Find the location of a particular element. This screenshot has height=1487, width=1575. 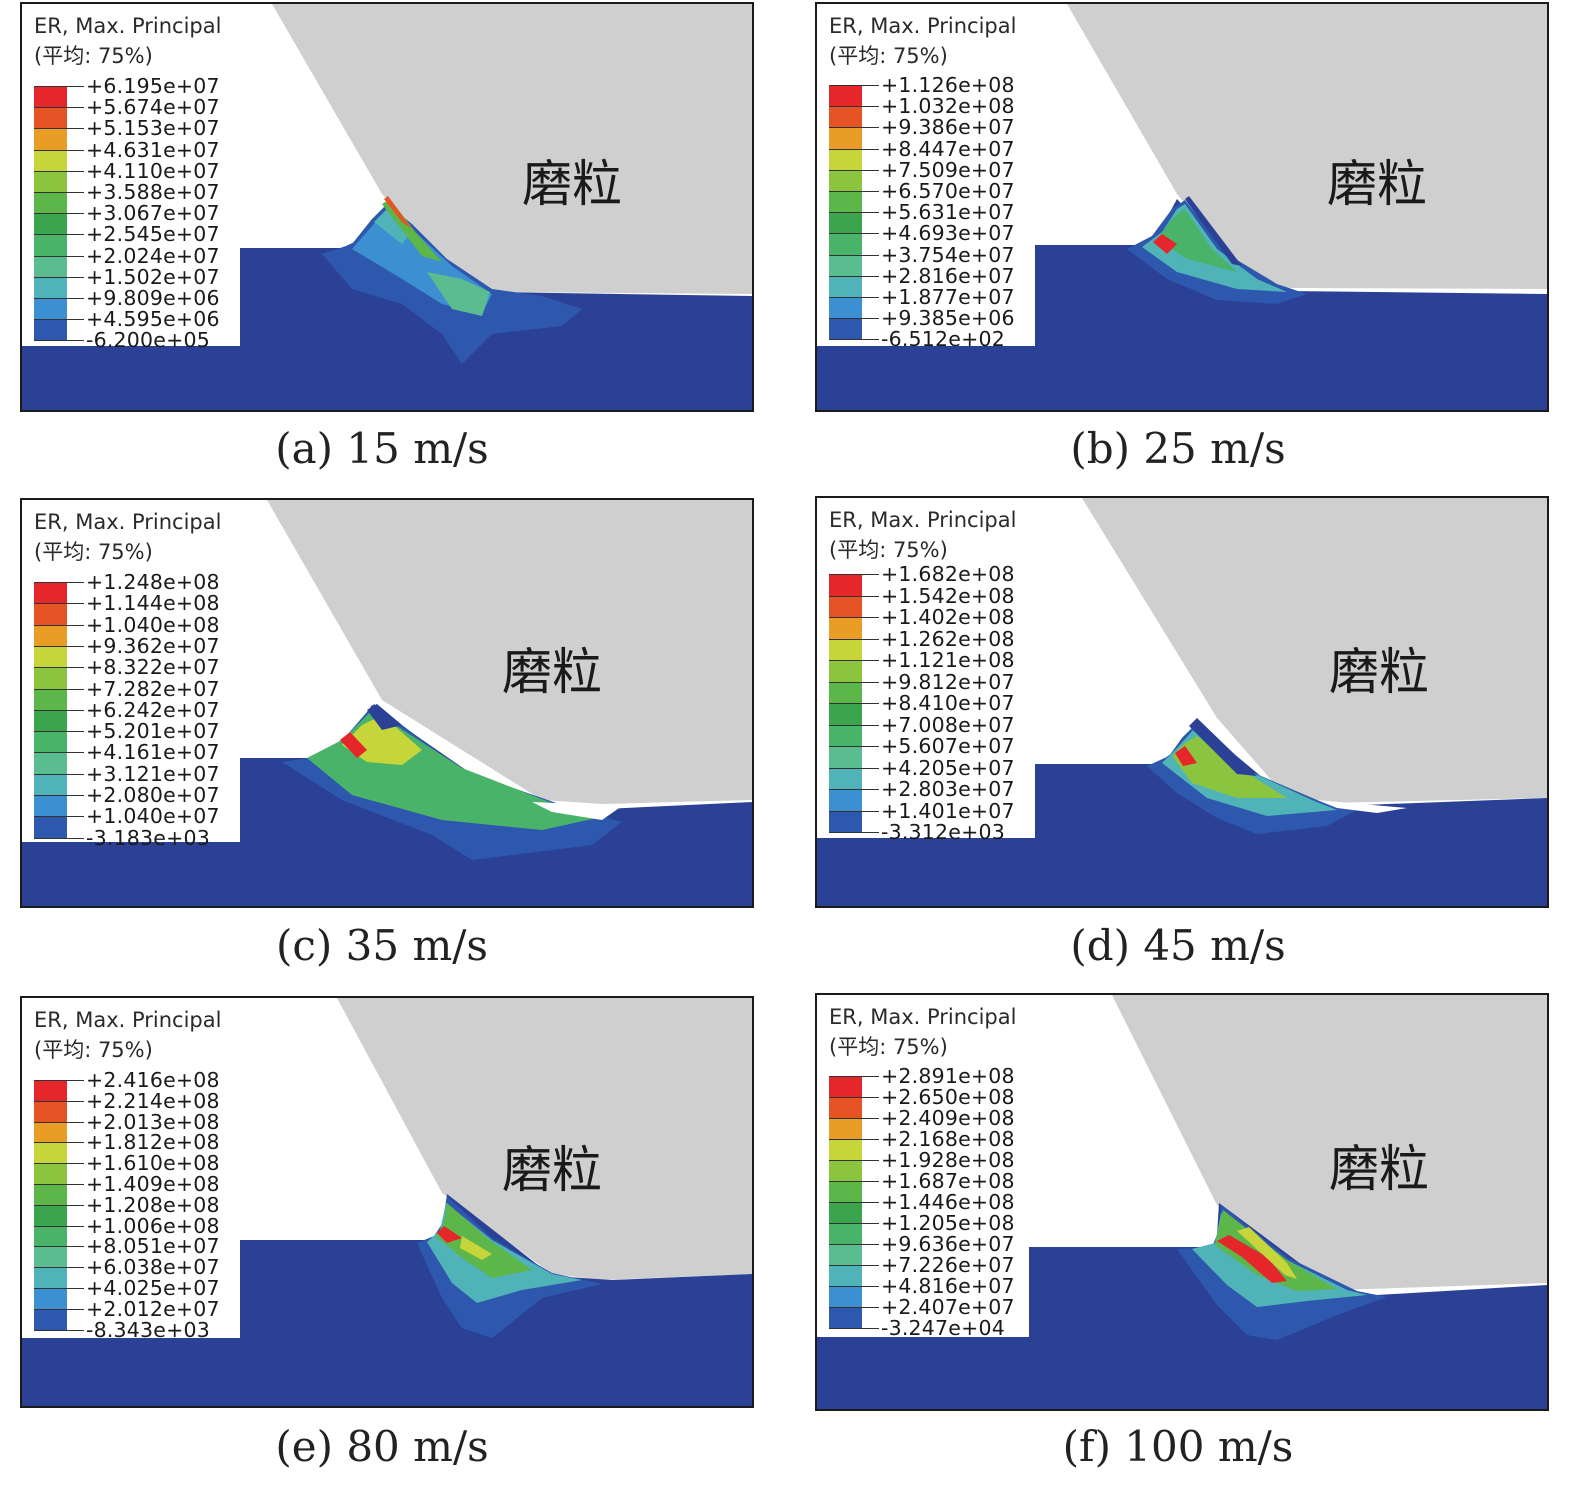

legend-value: +4.205e+07 is located at coordinates (948, 767).